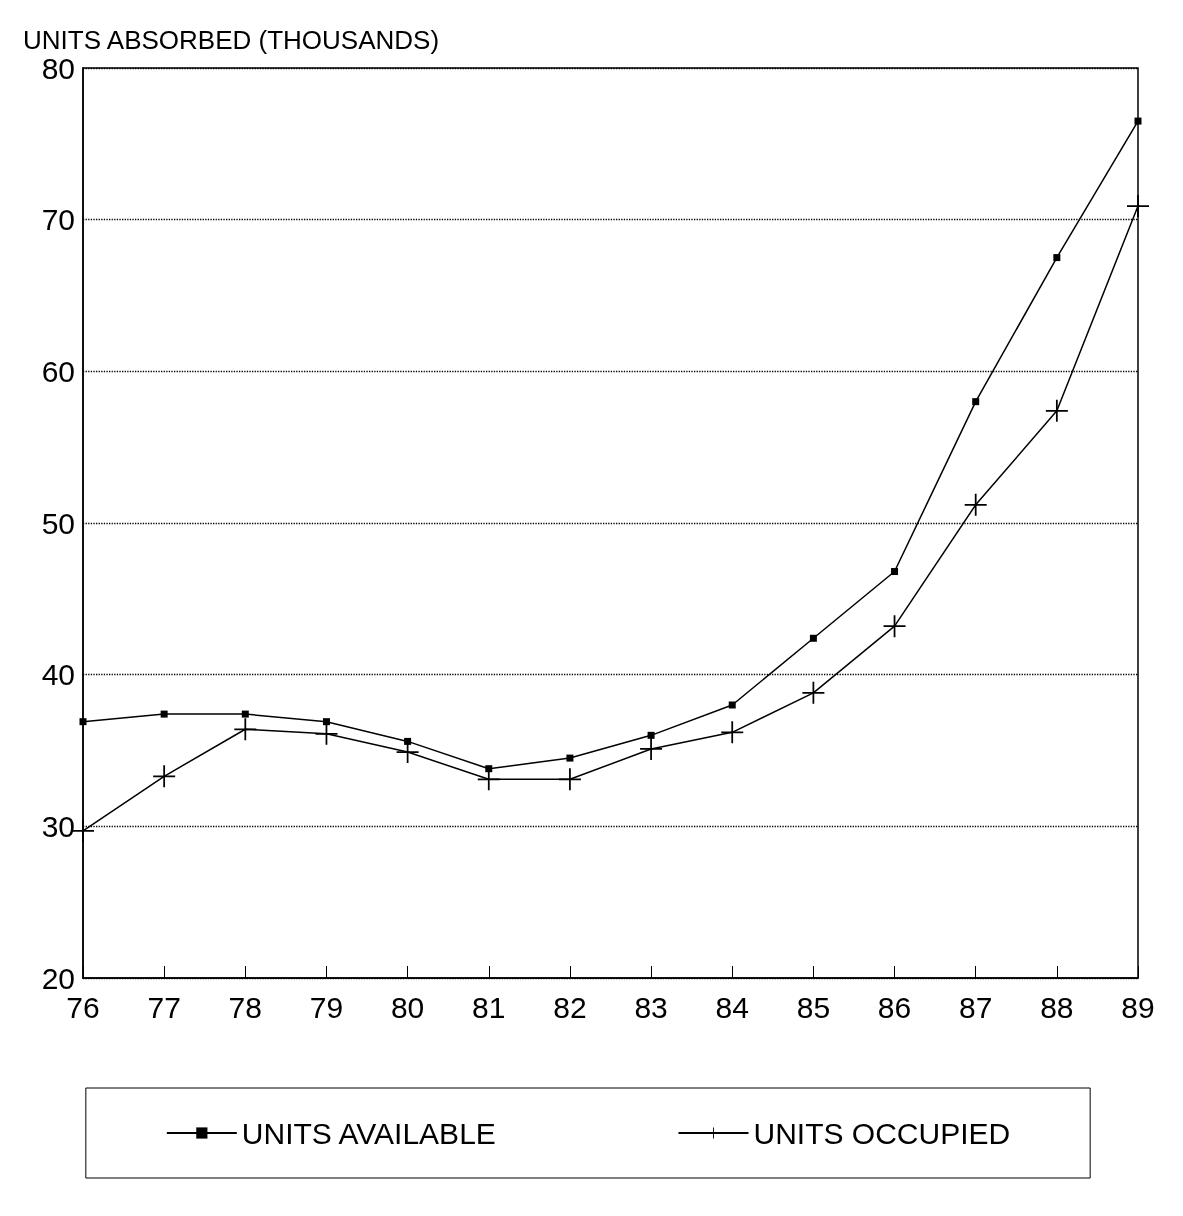 This screenshot has height=1216, width=1183. What do you see at coordinates (651, 1007) in the screenshot?
I see `x-tick-label: 83` at bounding box center [651, 1007].